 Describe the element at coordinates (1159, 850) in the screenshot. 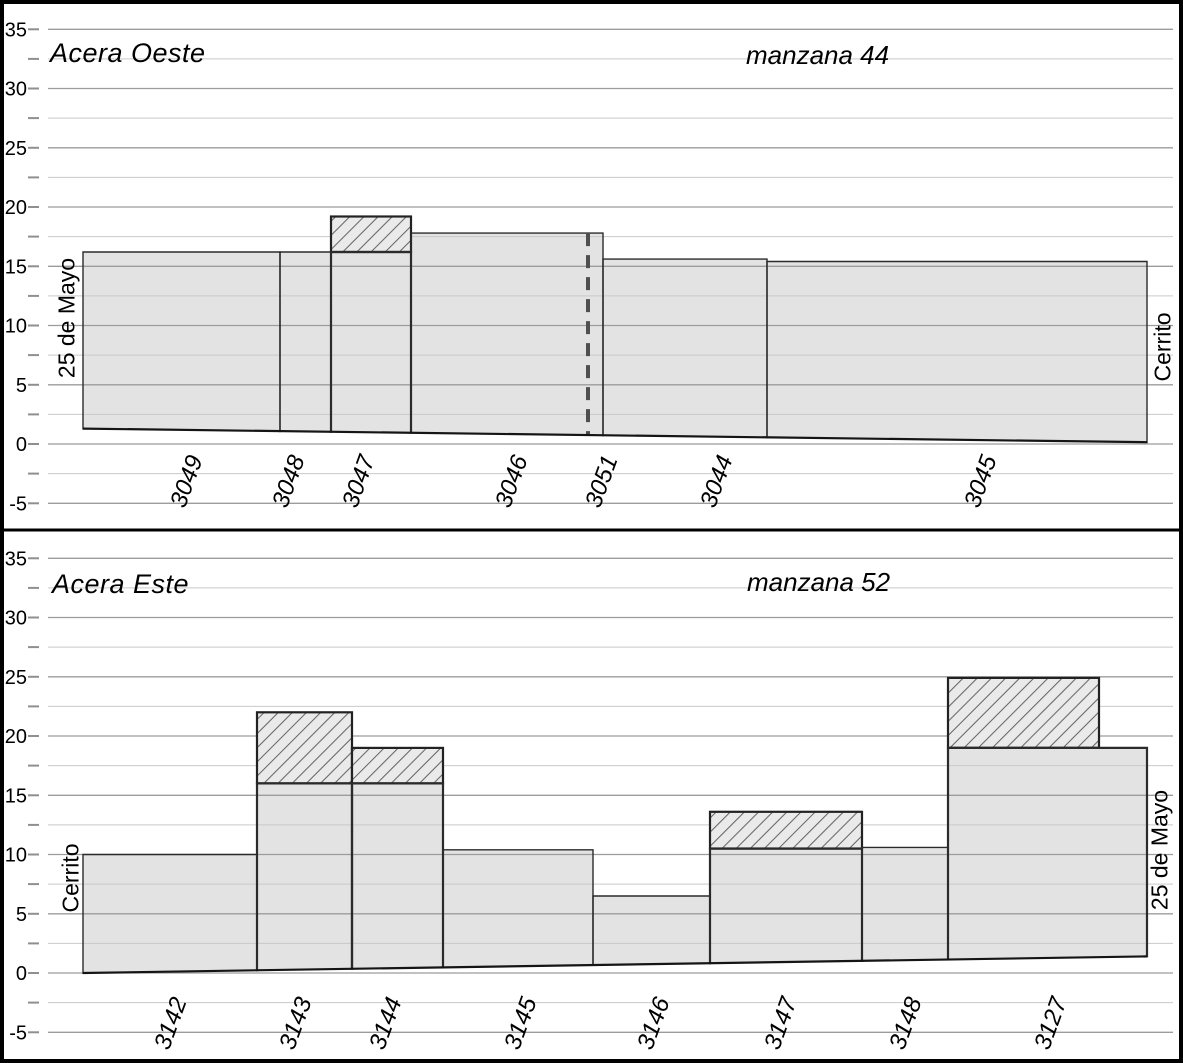

I see `panel2-street-right-label: 25 de Mayo` at that location.